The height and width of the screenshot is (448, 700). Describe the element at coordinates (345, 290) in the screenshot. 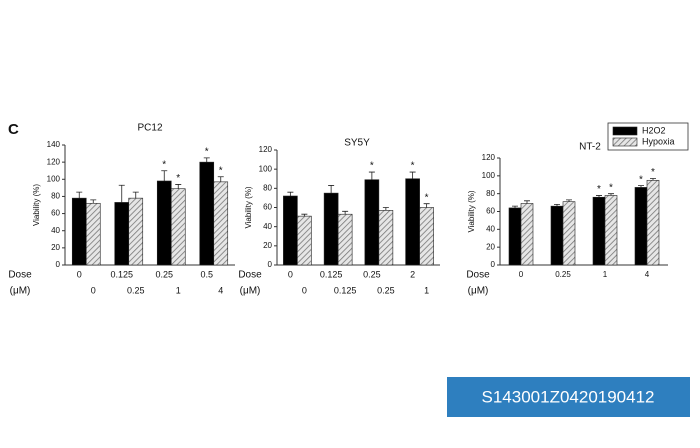

I see `x-tick-label-2: 0.125` at that location.